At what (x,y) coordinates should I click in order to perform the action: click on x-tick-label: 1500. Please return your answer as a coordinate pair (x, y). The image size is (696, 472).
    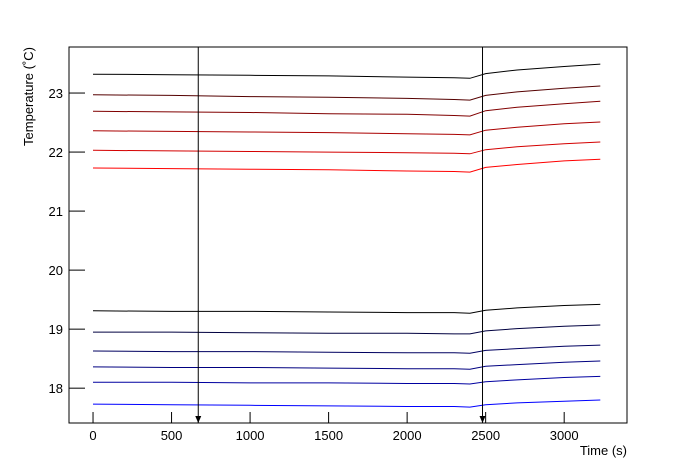
    Looking at the image, I should click on (328, 435).